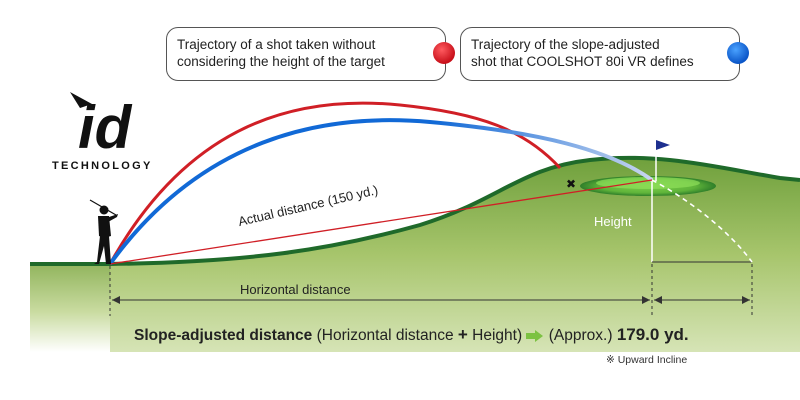 The width and height of the screenshot is (800, 400). Describe the element at coordinates (462, 334) in the screenshot. I see `plus-icon: +` at that location.